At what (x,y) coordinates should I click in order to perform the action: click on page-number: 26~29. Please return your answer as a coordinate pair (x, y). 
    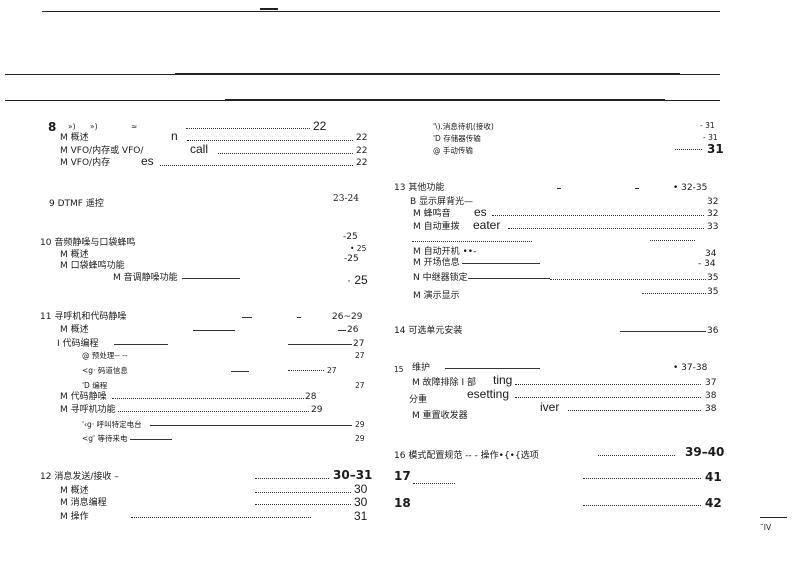
    Looking at the image, I should click on (347, 317).